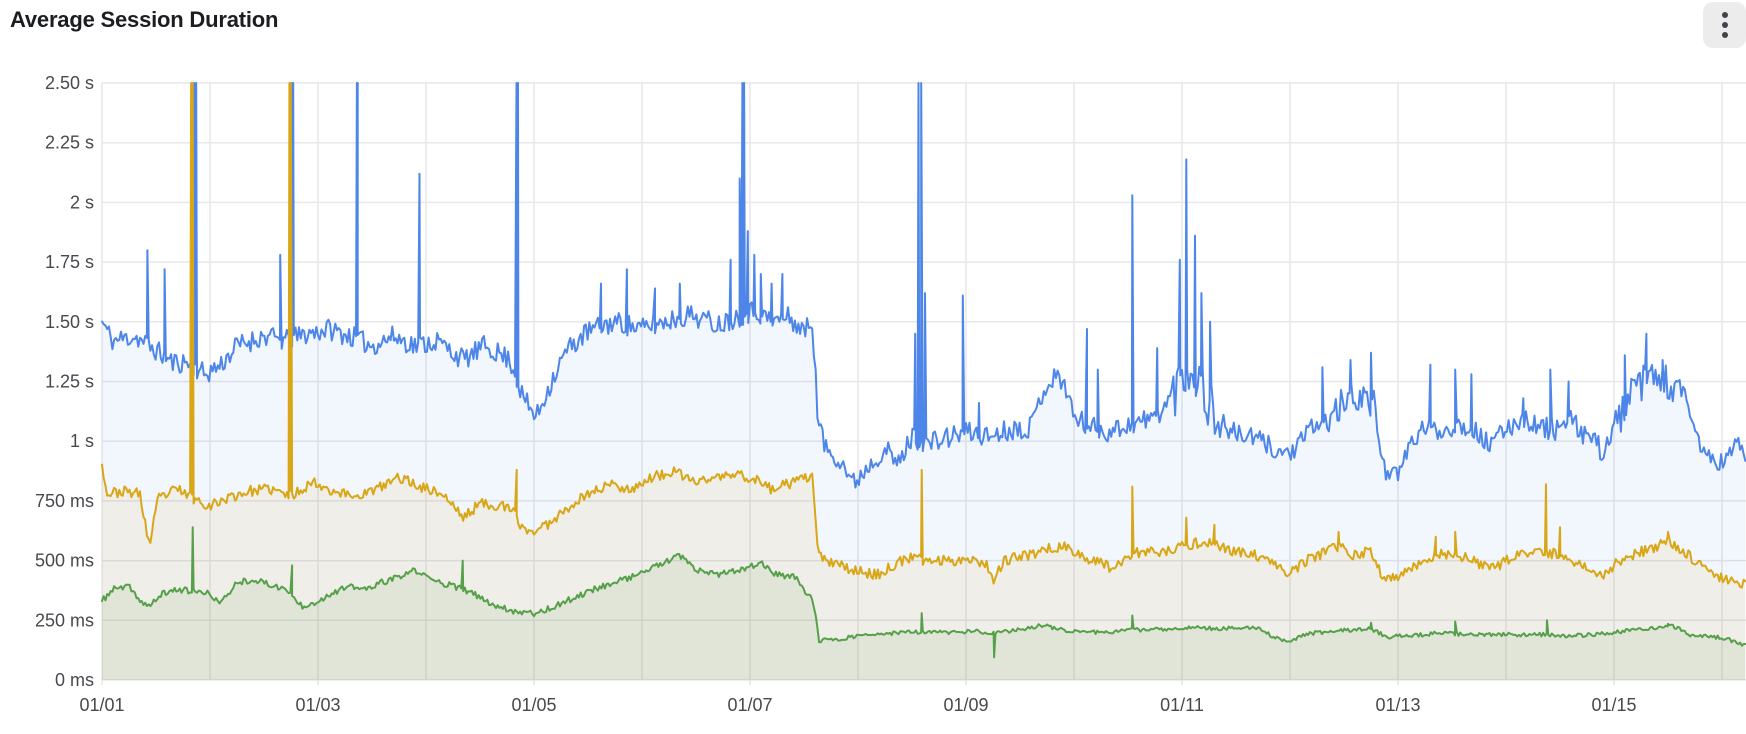  I want to click on y-tick-label: 2.50 s, so click(69, 83).